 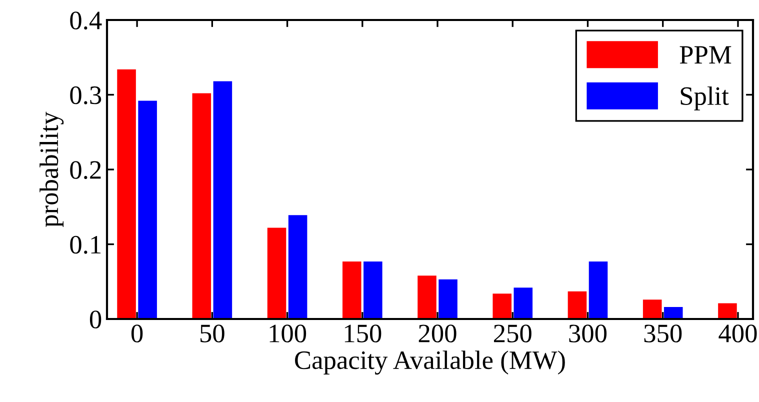 I want to click on y-tick-label: 0.1, so click(x=85, y=245).